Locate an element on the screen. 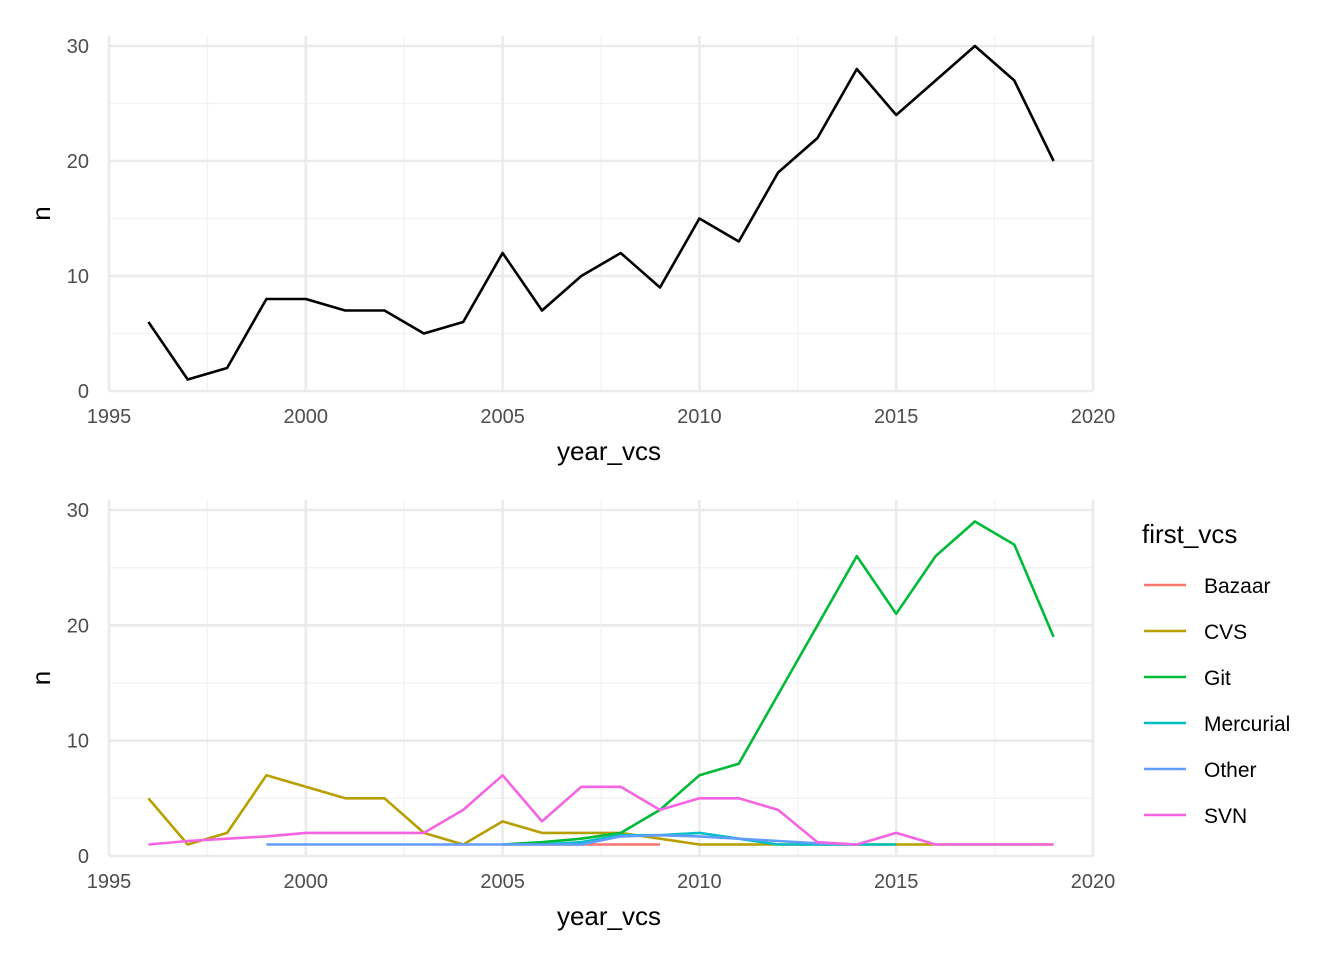 Image resolution: width=1344 pixels, height=960 pixels. legend-label: Git is located at coordinates (1217, 678).